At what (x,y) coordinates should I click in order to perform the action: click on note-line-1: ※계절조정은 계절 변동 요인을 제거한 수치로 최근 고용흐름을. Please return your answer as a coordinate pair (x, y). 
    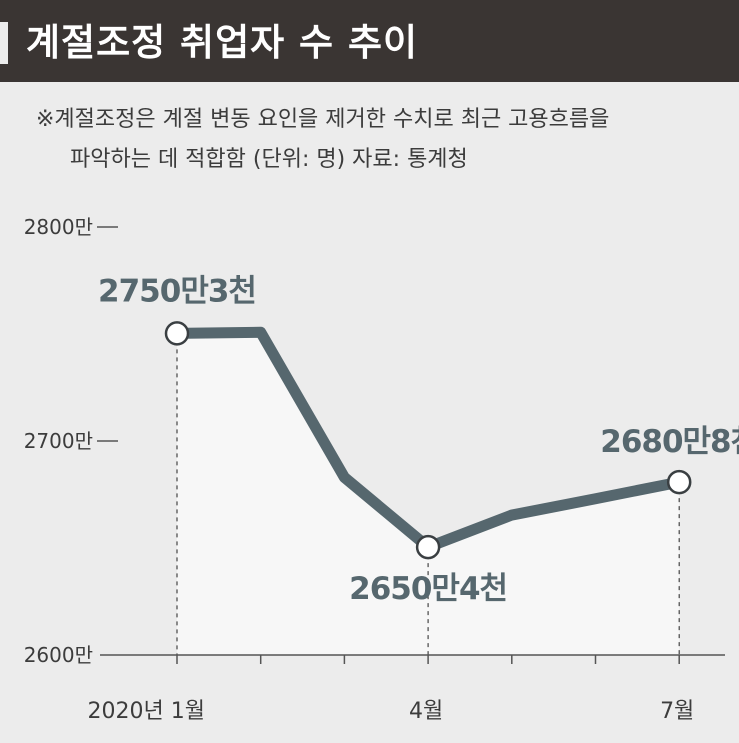
    Looking at the image, I should click on (323, 119).